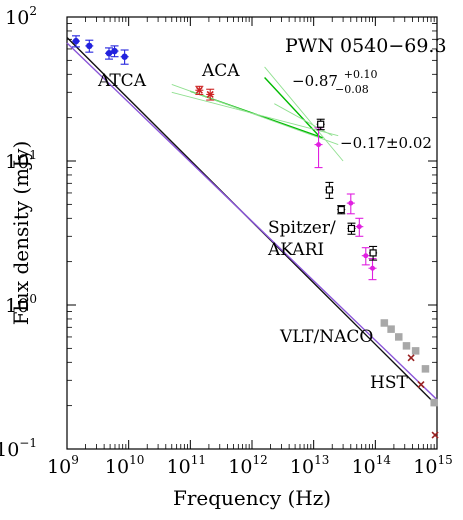 Image resolution: width=463 pixels, height=520 pixels. Describe the element at coordinates (33, 155) in the screenshot. I see `y-tick-exp: 1` at that location.